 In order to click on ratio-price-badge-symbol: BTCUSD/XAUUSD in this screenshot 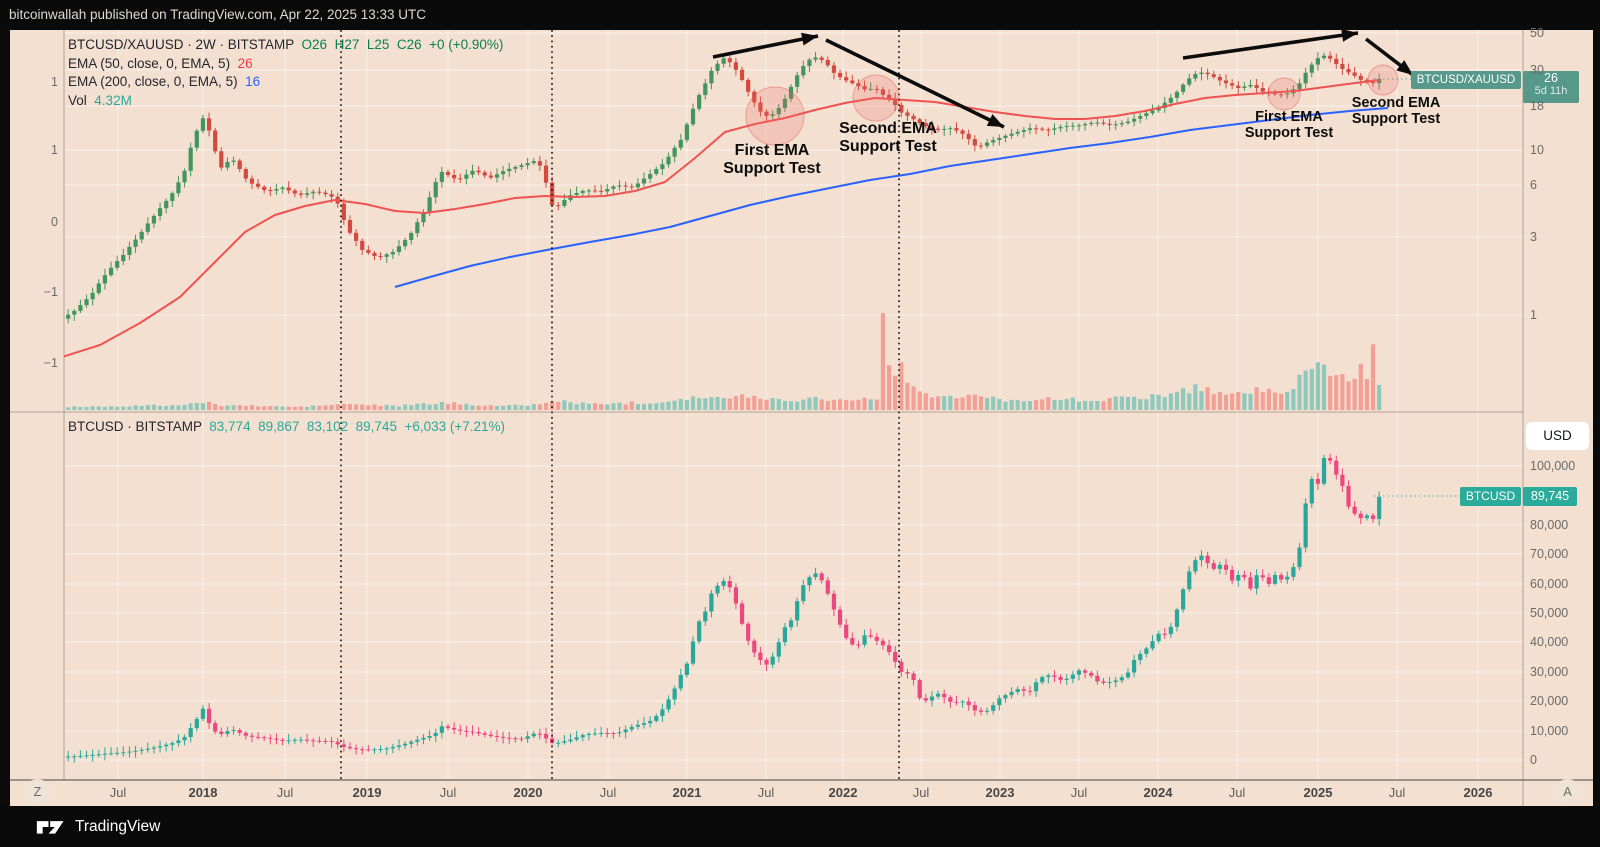, I will do `click(1466, 80)`.